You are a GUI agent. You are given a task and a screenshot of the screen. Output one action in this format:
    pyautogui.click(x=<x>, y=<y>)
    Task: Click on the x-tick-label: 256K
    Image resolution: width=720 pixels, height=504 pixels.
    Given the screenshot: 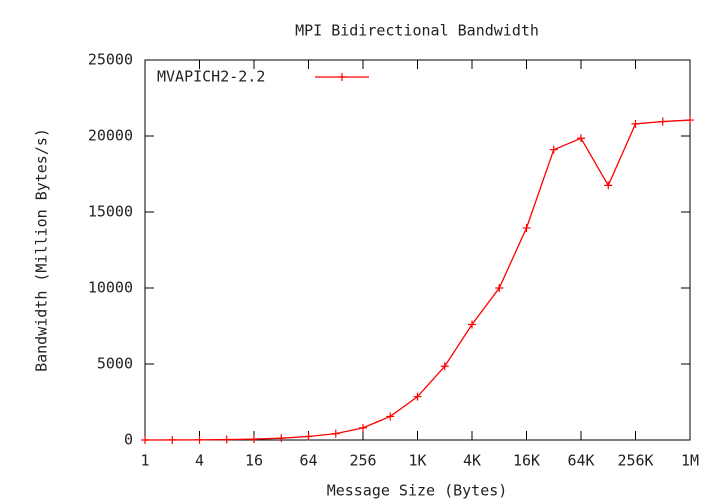 What is the action you would take?
    pyautogui.click(x=635, y=461)
    